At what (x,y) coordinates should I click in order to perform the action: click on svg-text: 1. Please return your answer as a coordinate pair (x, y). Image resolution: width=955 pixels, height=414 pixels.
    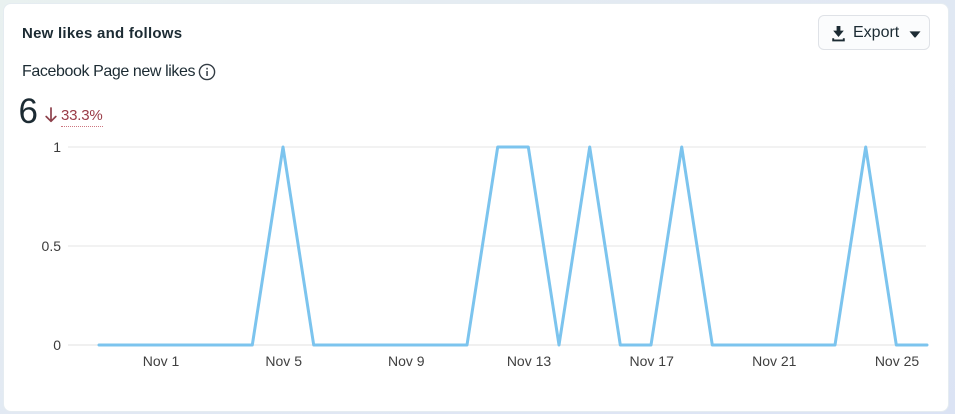
    Looking at the image, I should click on (57, 147).